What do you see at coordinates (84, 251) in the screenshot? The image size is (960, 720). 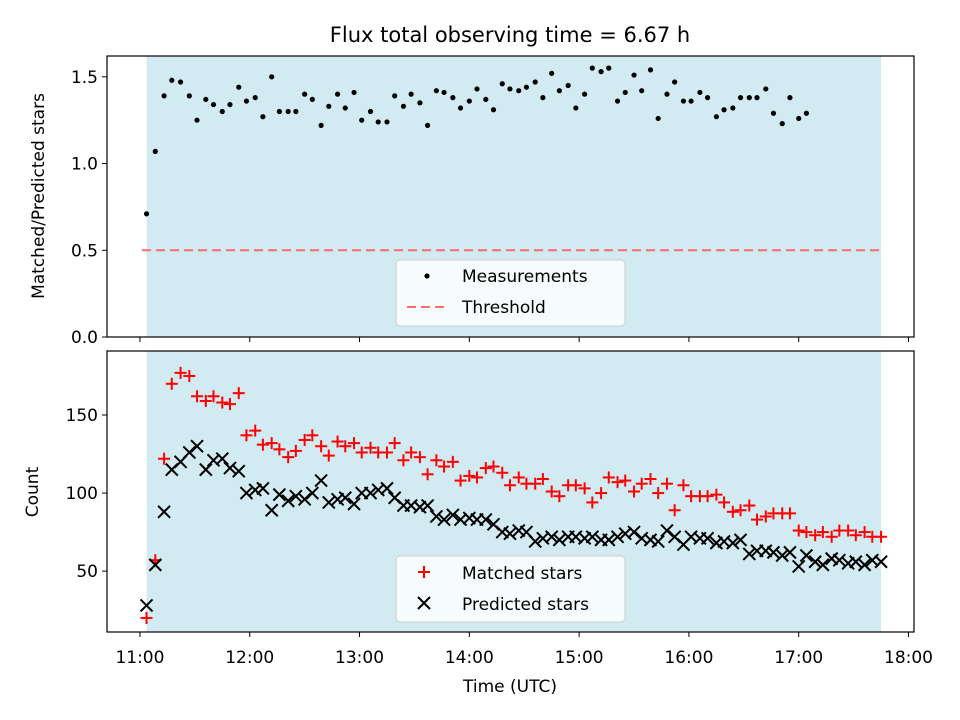 I see `ratio-y-tick-label: 0.5` at bounding box center [84, 251].